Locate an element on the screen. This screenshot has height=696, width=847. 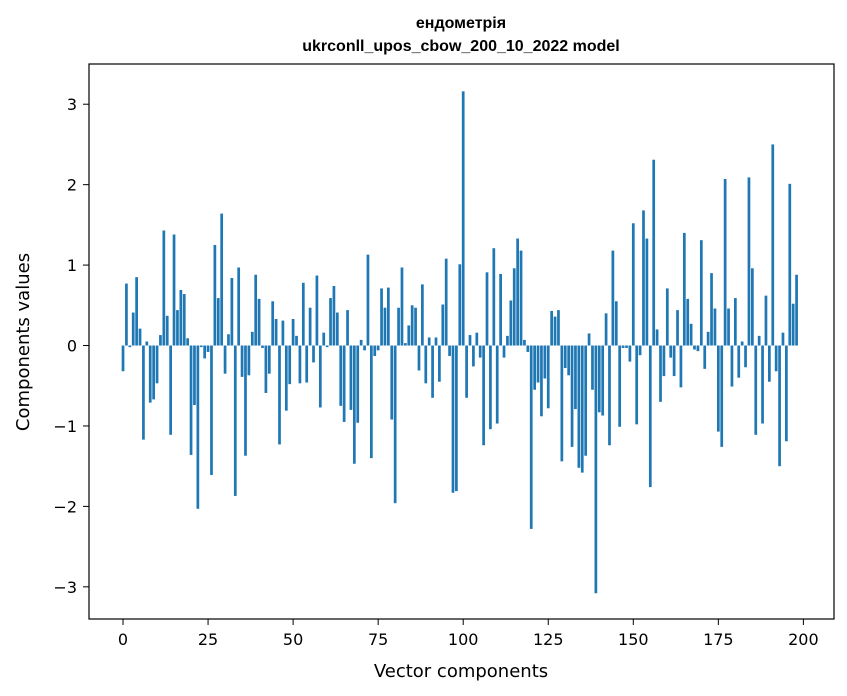
y-tick-label: 3 is located at coordinates (72, 104).